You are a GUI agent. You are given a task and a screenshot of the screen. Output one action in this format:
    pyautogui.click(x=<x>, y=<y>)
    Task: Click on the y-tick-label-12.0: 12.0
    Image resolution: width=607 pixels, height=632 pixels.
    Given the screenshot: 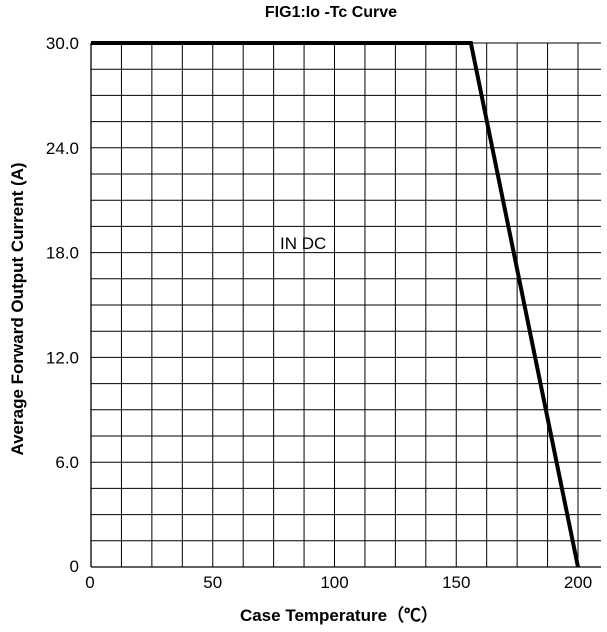 What is the action you would take?
    pyautogui.click(x=62, y=357)
    